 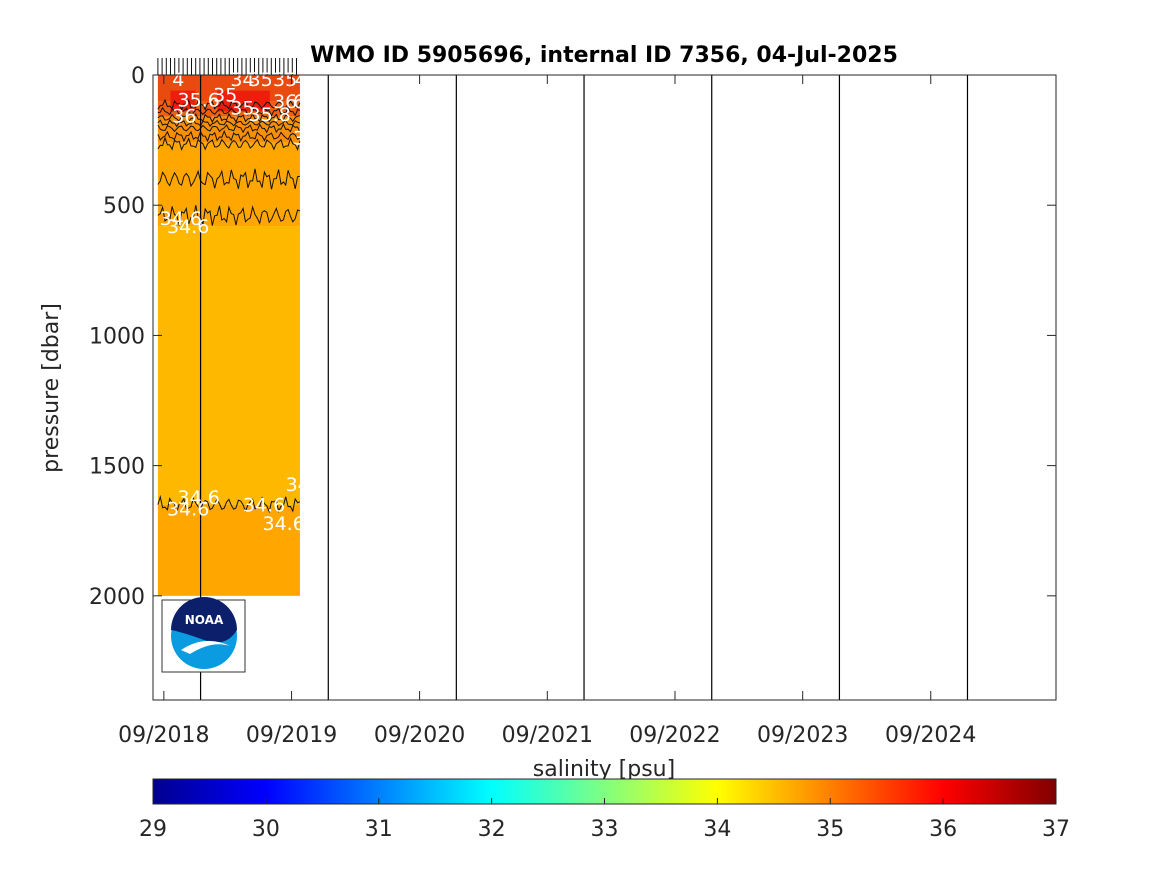 What do you see at coordinates (163, 735) in the screenshot?
I see `x-tick-label: 09/2018` at bounding box center [163, 735].